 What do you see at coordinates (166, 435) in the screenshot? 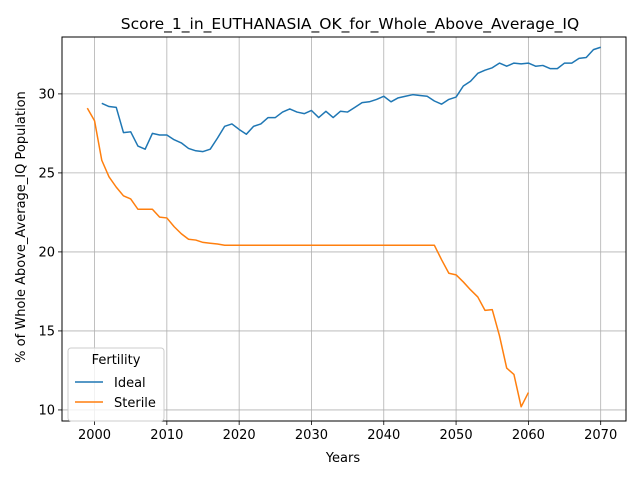
I see `x-tick-label: 2010` at bounding box center [166, 435].